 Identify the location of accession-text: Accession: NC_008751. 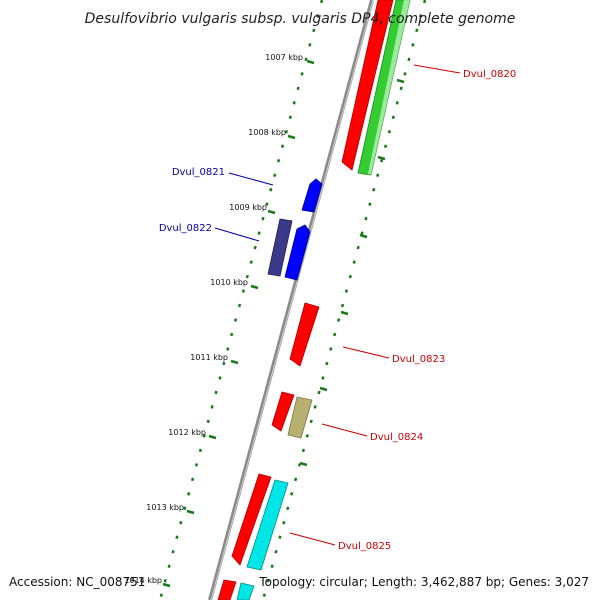
(77, 582).